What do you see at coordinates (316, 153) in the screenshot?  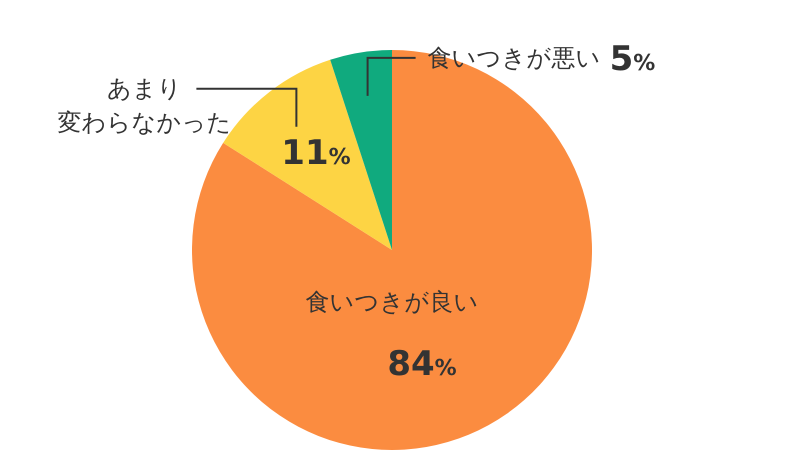 I see `data-label: 11%` at bounding box center [316, 153].